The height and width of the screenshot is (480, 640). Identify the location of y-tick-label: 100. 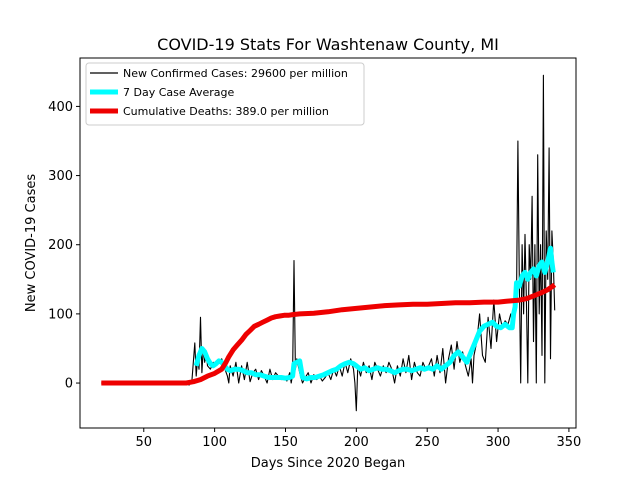
(60, 314).